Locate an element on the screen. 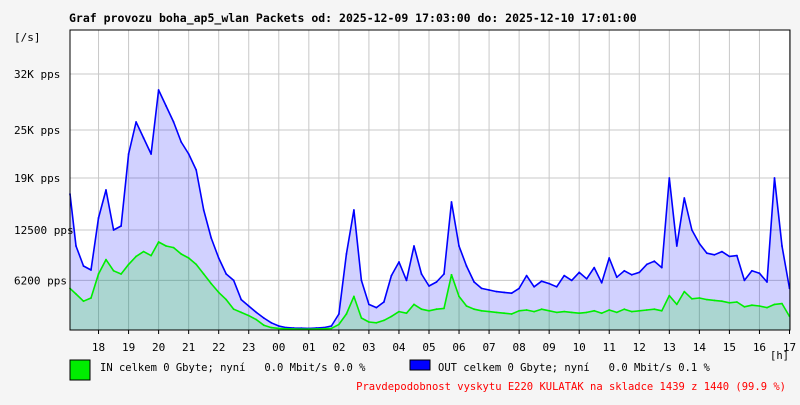 The width and height of the screenshot is (800, 405). x-tick-label: 14 is located at coordinates (700, 347).